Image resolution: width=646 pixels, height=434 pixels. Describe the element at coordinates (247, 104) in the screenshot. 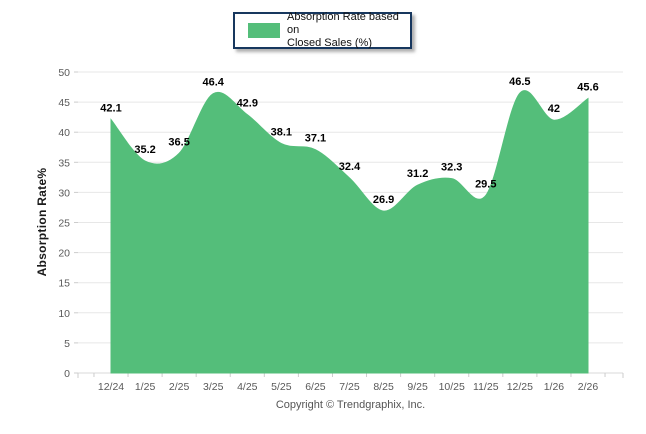

I see `data-label: 42.9` at that location.